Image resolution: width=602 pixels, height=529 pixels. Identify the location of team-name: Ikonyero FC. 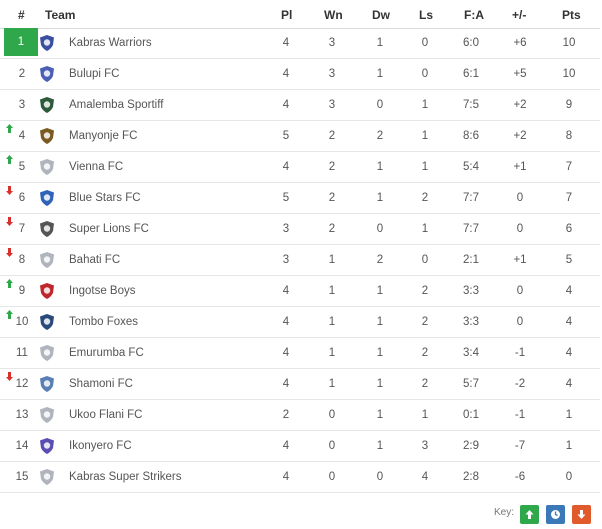
(100, 446).